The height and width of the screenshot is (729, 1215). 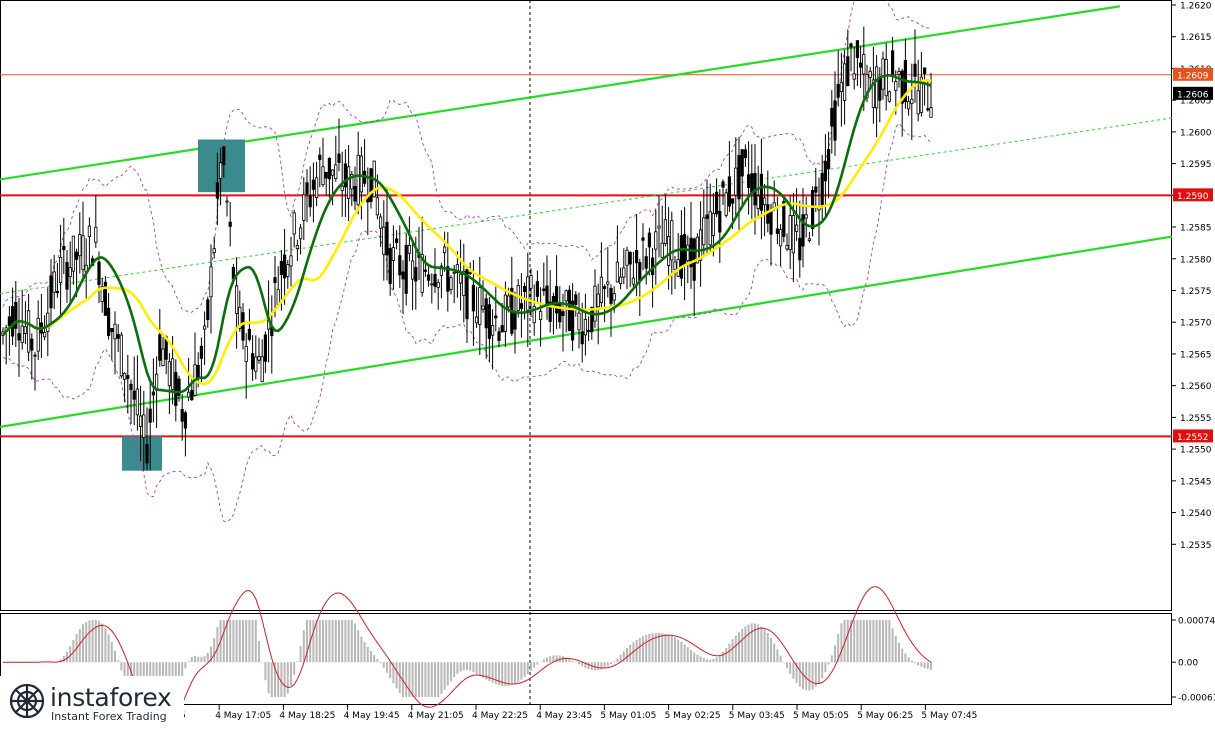 I want to click on price-badge, so click(x=1193, y=74).